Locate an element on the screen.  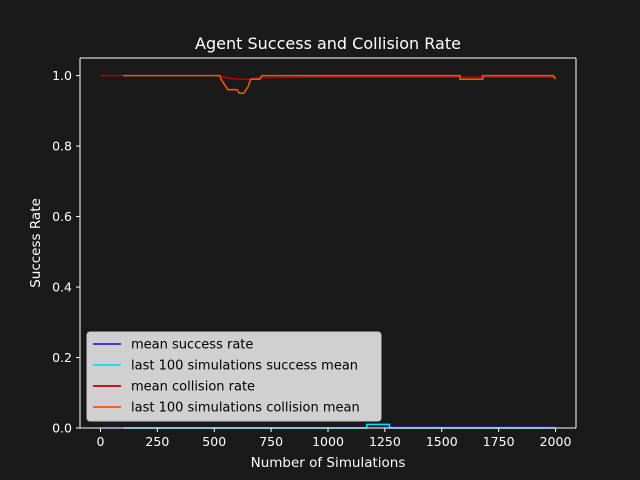
y-axis-title: Success Rate is located at coordinates (36, 243).